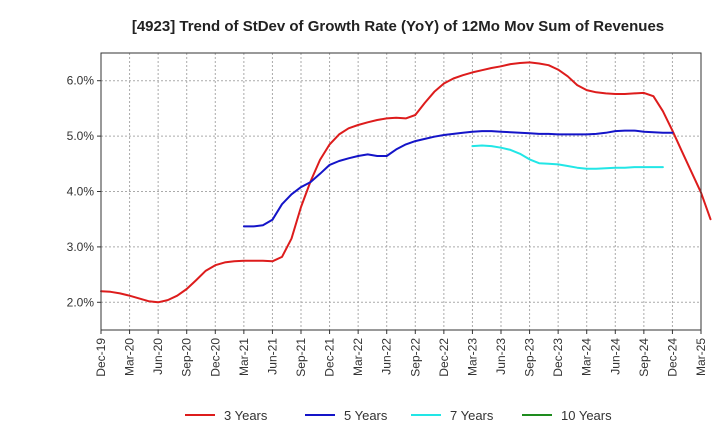 This screenshot has height=440, width=720. What do you see at coordinates (81, 136) in the screenshot?
I see `y-tick-label: 5.0%` at bounding box center [81, 136].